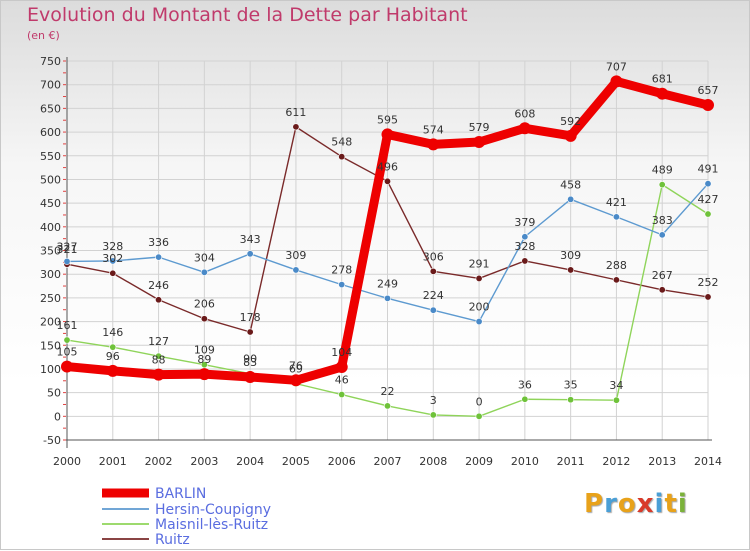 The height and width of the screenshot is (551, 750). Describe the element at coordinates (50, 108) in the screenshot. I see `y-tick-label: 650` at that location.